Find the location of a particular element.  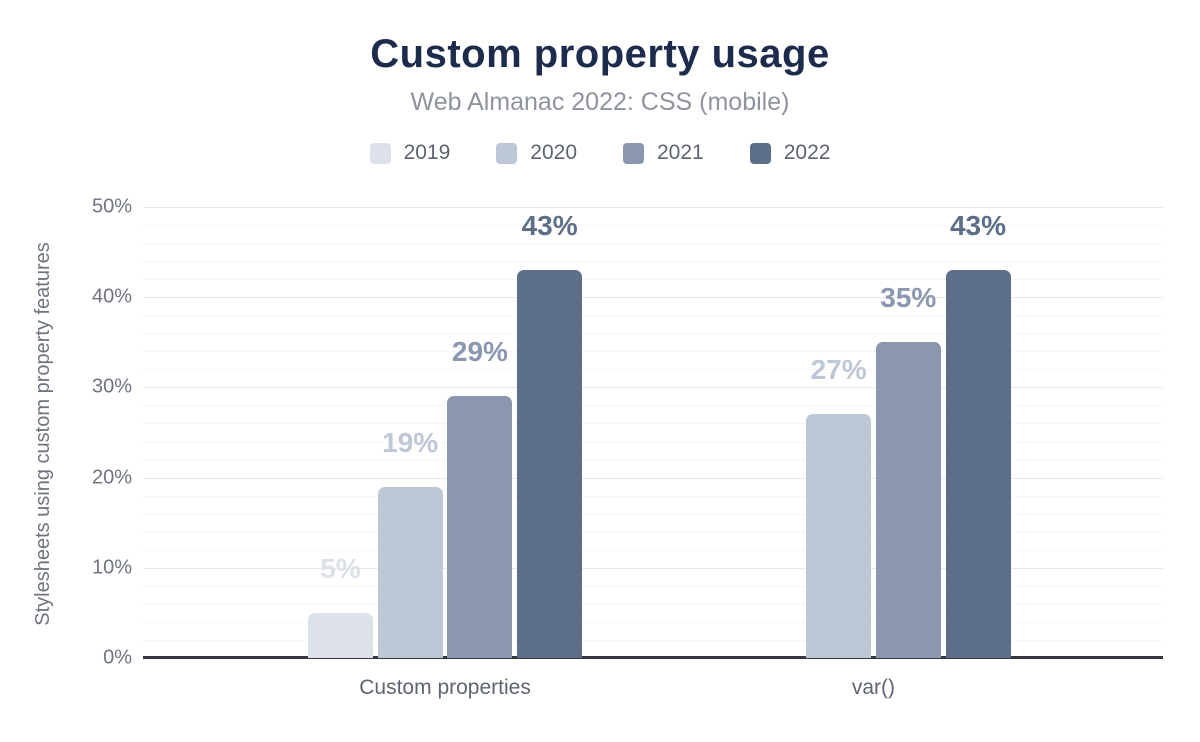

y-tick-label: 0% is located at coordinates (117, 657).